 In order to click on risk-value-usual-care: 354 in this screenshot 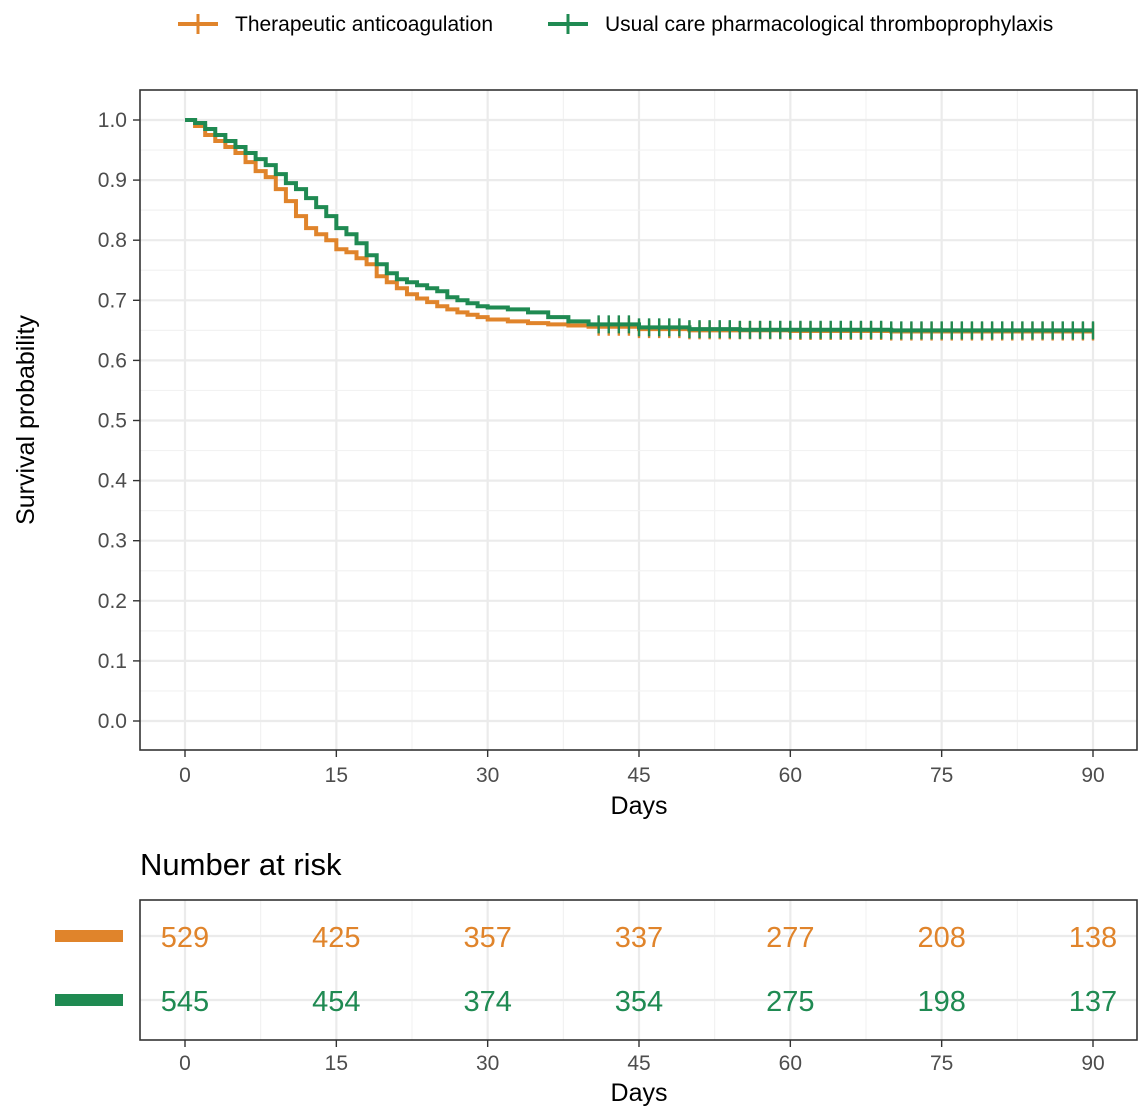, I will do `click(639, 1002)`.